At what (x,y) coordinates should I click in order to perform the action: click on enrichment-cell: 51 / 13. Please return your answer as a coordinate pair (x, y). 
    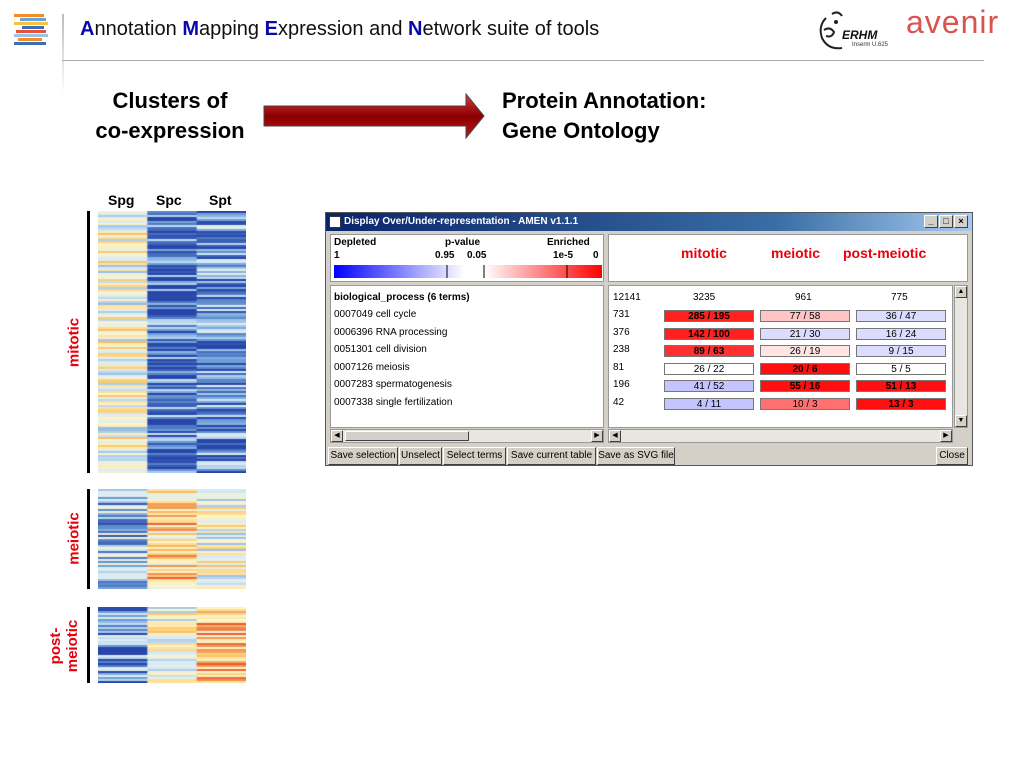
    Looking at the image, I should click on (901, 386).